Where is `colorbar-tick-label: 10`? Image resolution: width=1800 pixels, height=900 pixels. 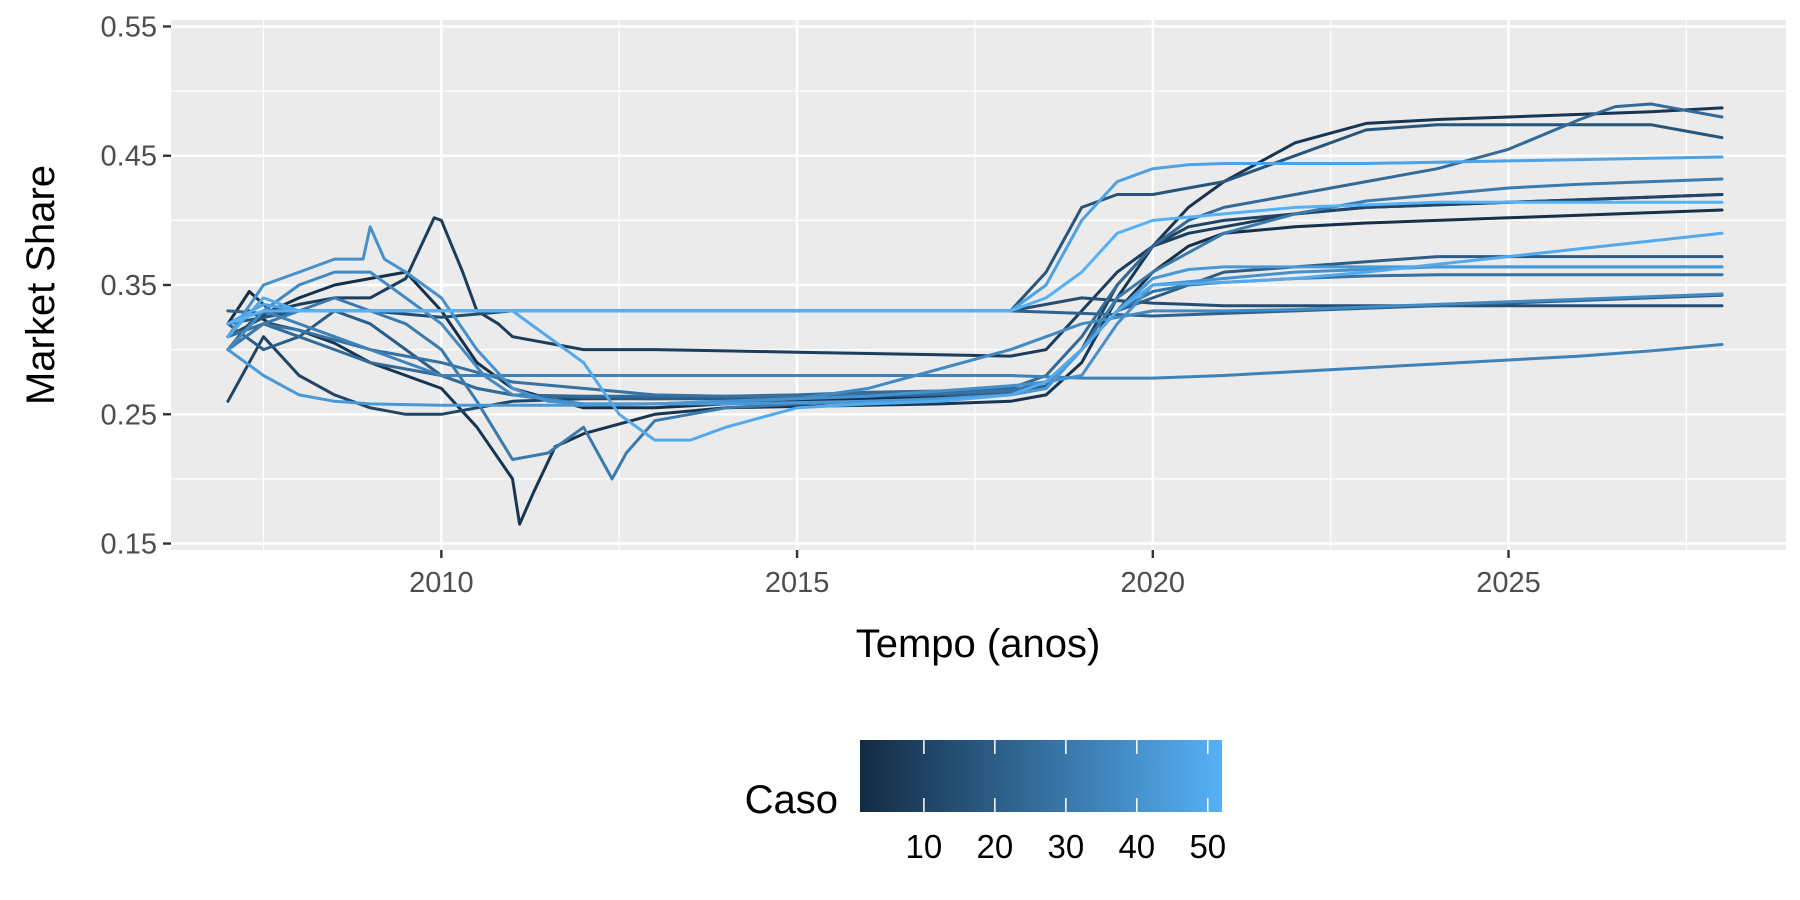 colorbar-tick-label: 10 is located at coordinates (924, 846).